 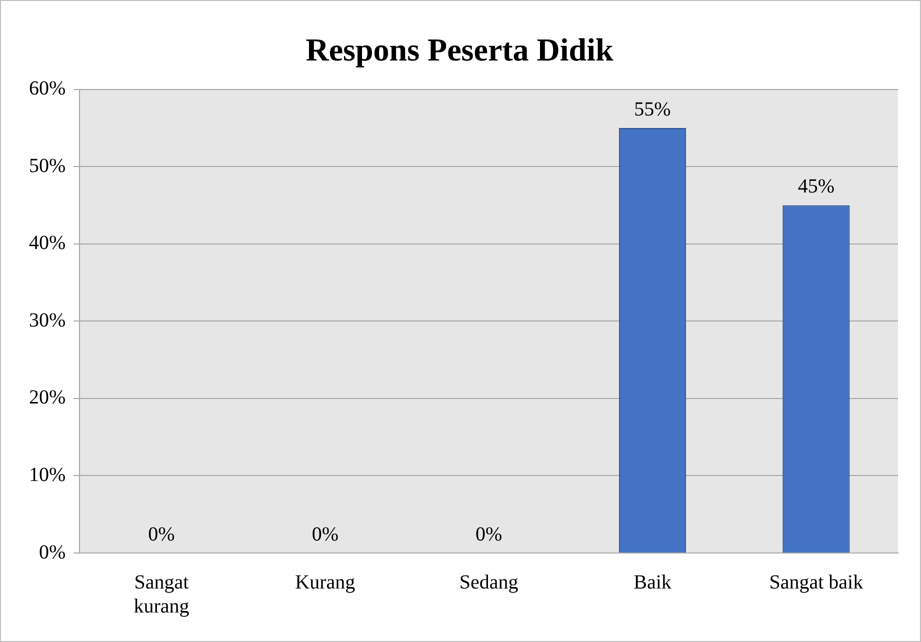 What do you see at coordinates (653, 582) in the screenshot?
I see `x-tick-label: Baik` at bounding box center [653, 582].